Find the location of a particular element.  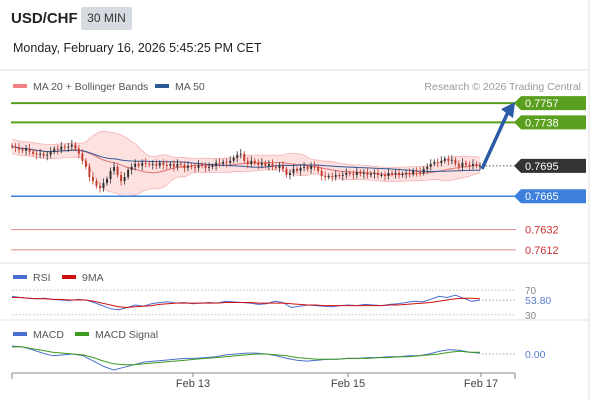

rsi-current-value: 53.80 is located at coordinates (538, 301).